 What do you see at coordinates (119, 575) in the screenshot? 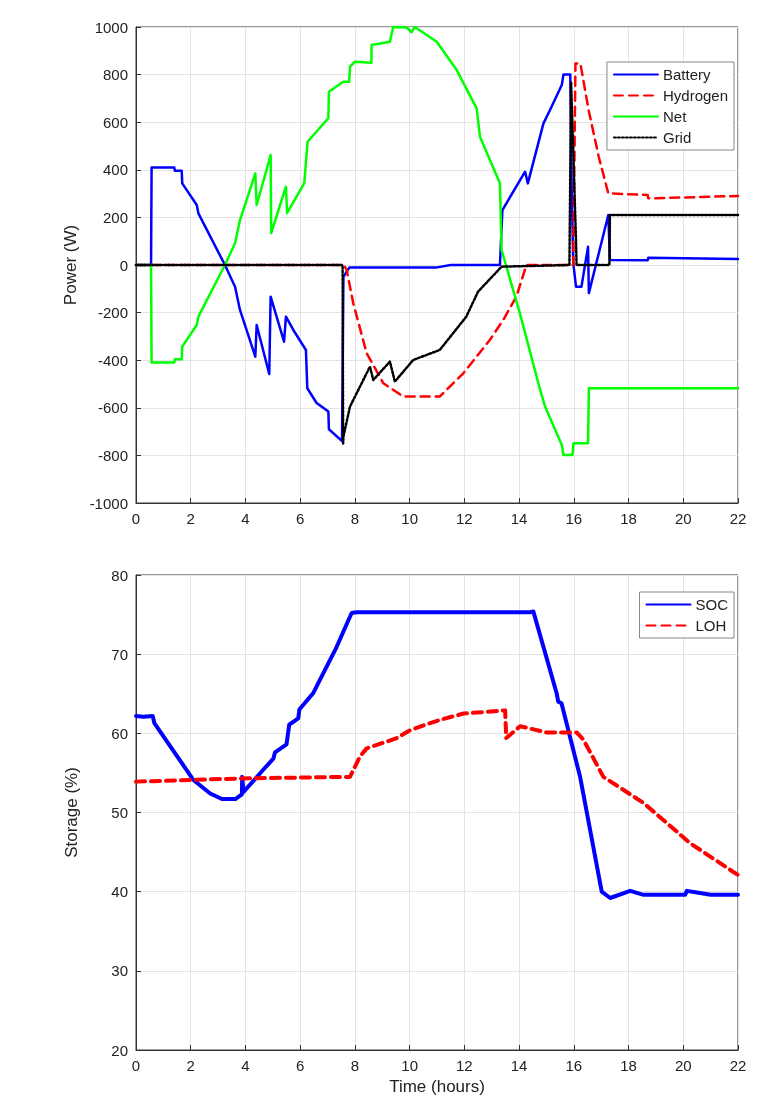
I see `y-tick-label: 80` at bounding box center [119, 575].